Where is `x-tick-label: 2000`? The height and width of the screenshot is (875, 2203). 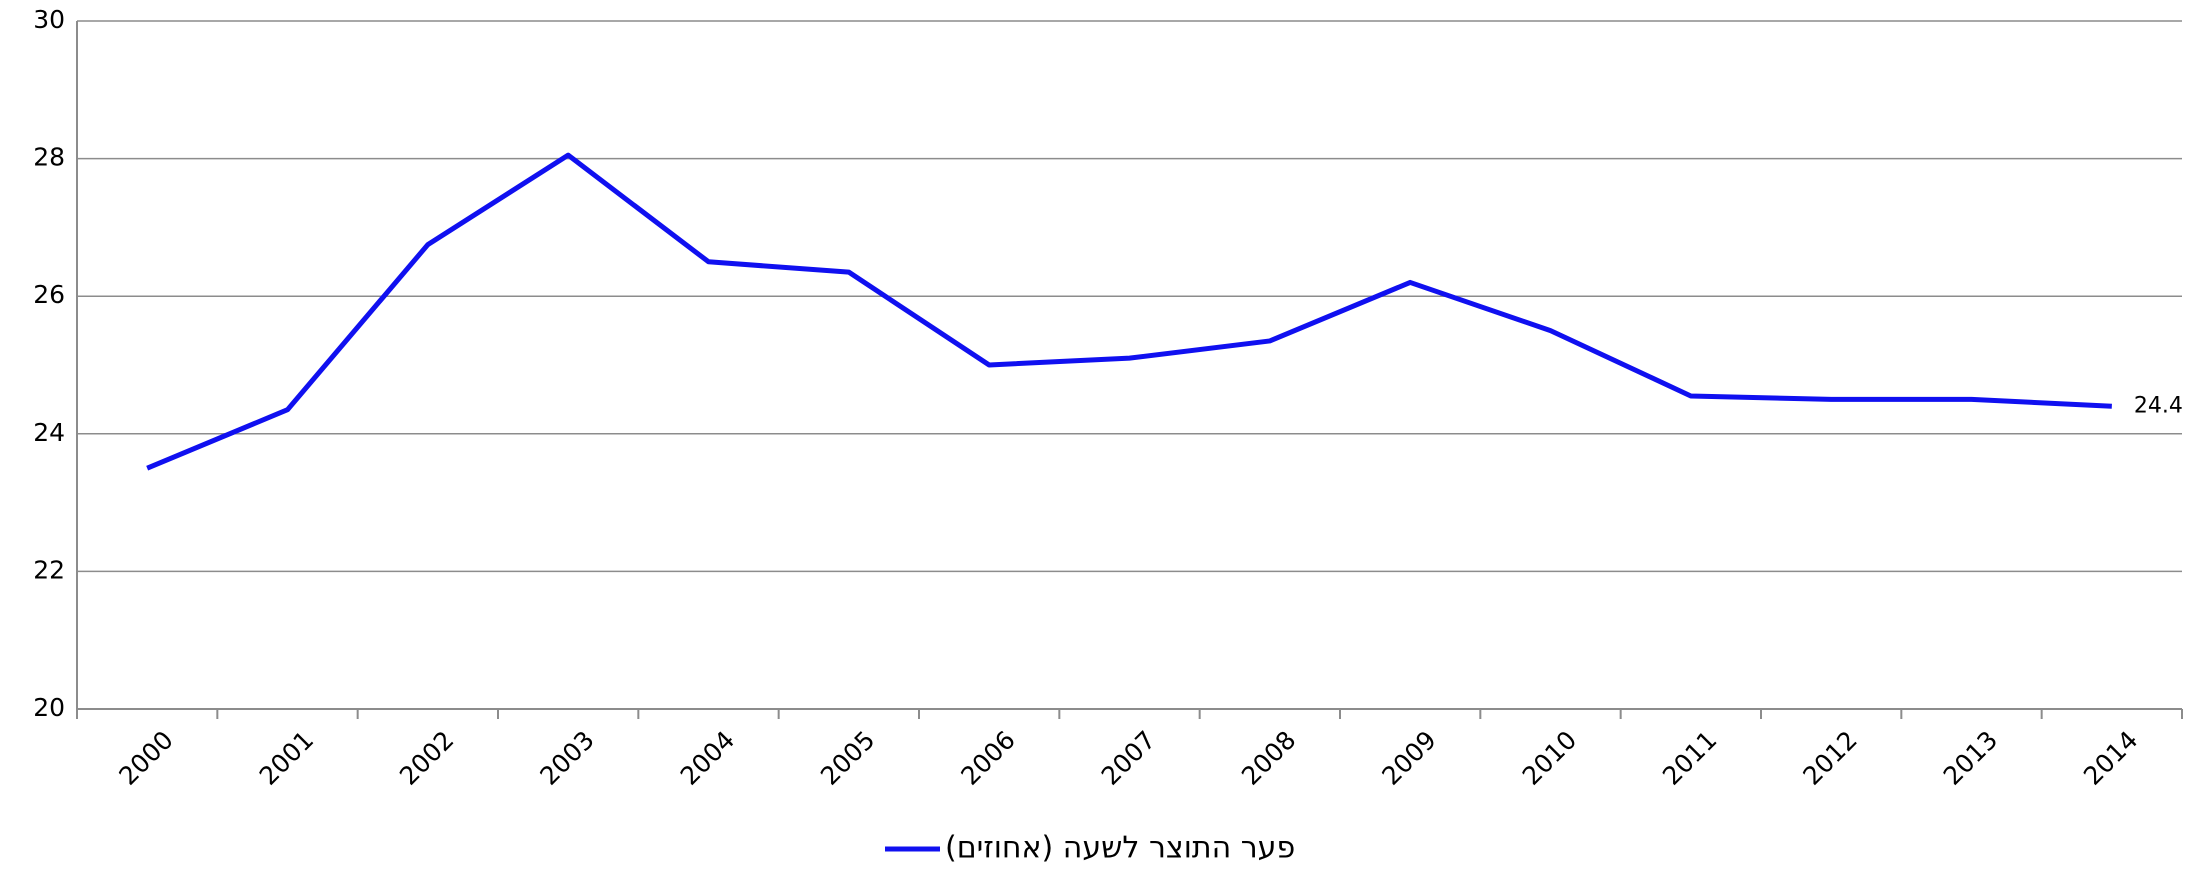
x-tick-label: 2000 is located at coordinates (145, 757).